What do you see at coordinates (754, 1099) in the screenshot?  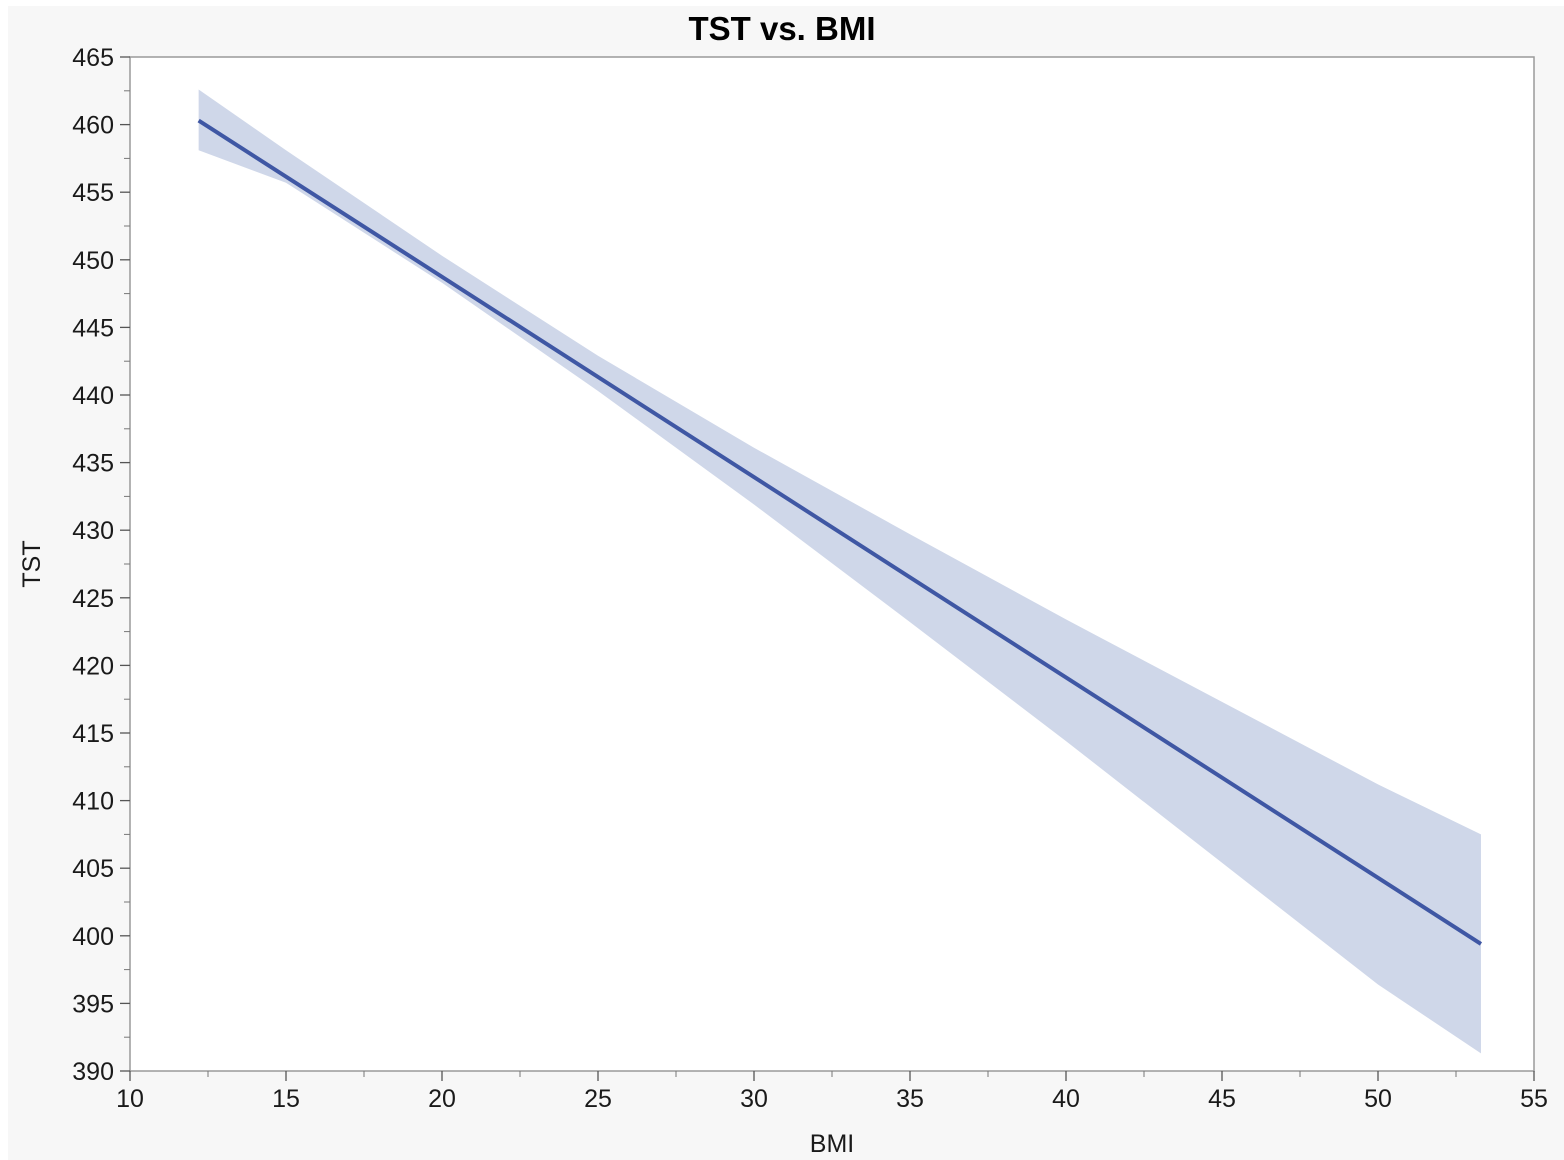 I see `x-tick-label: 30` at bounding box center [754, 1099].